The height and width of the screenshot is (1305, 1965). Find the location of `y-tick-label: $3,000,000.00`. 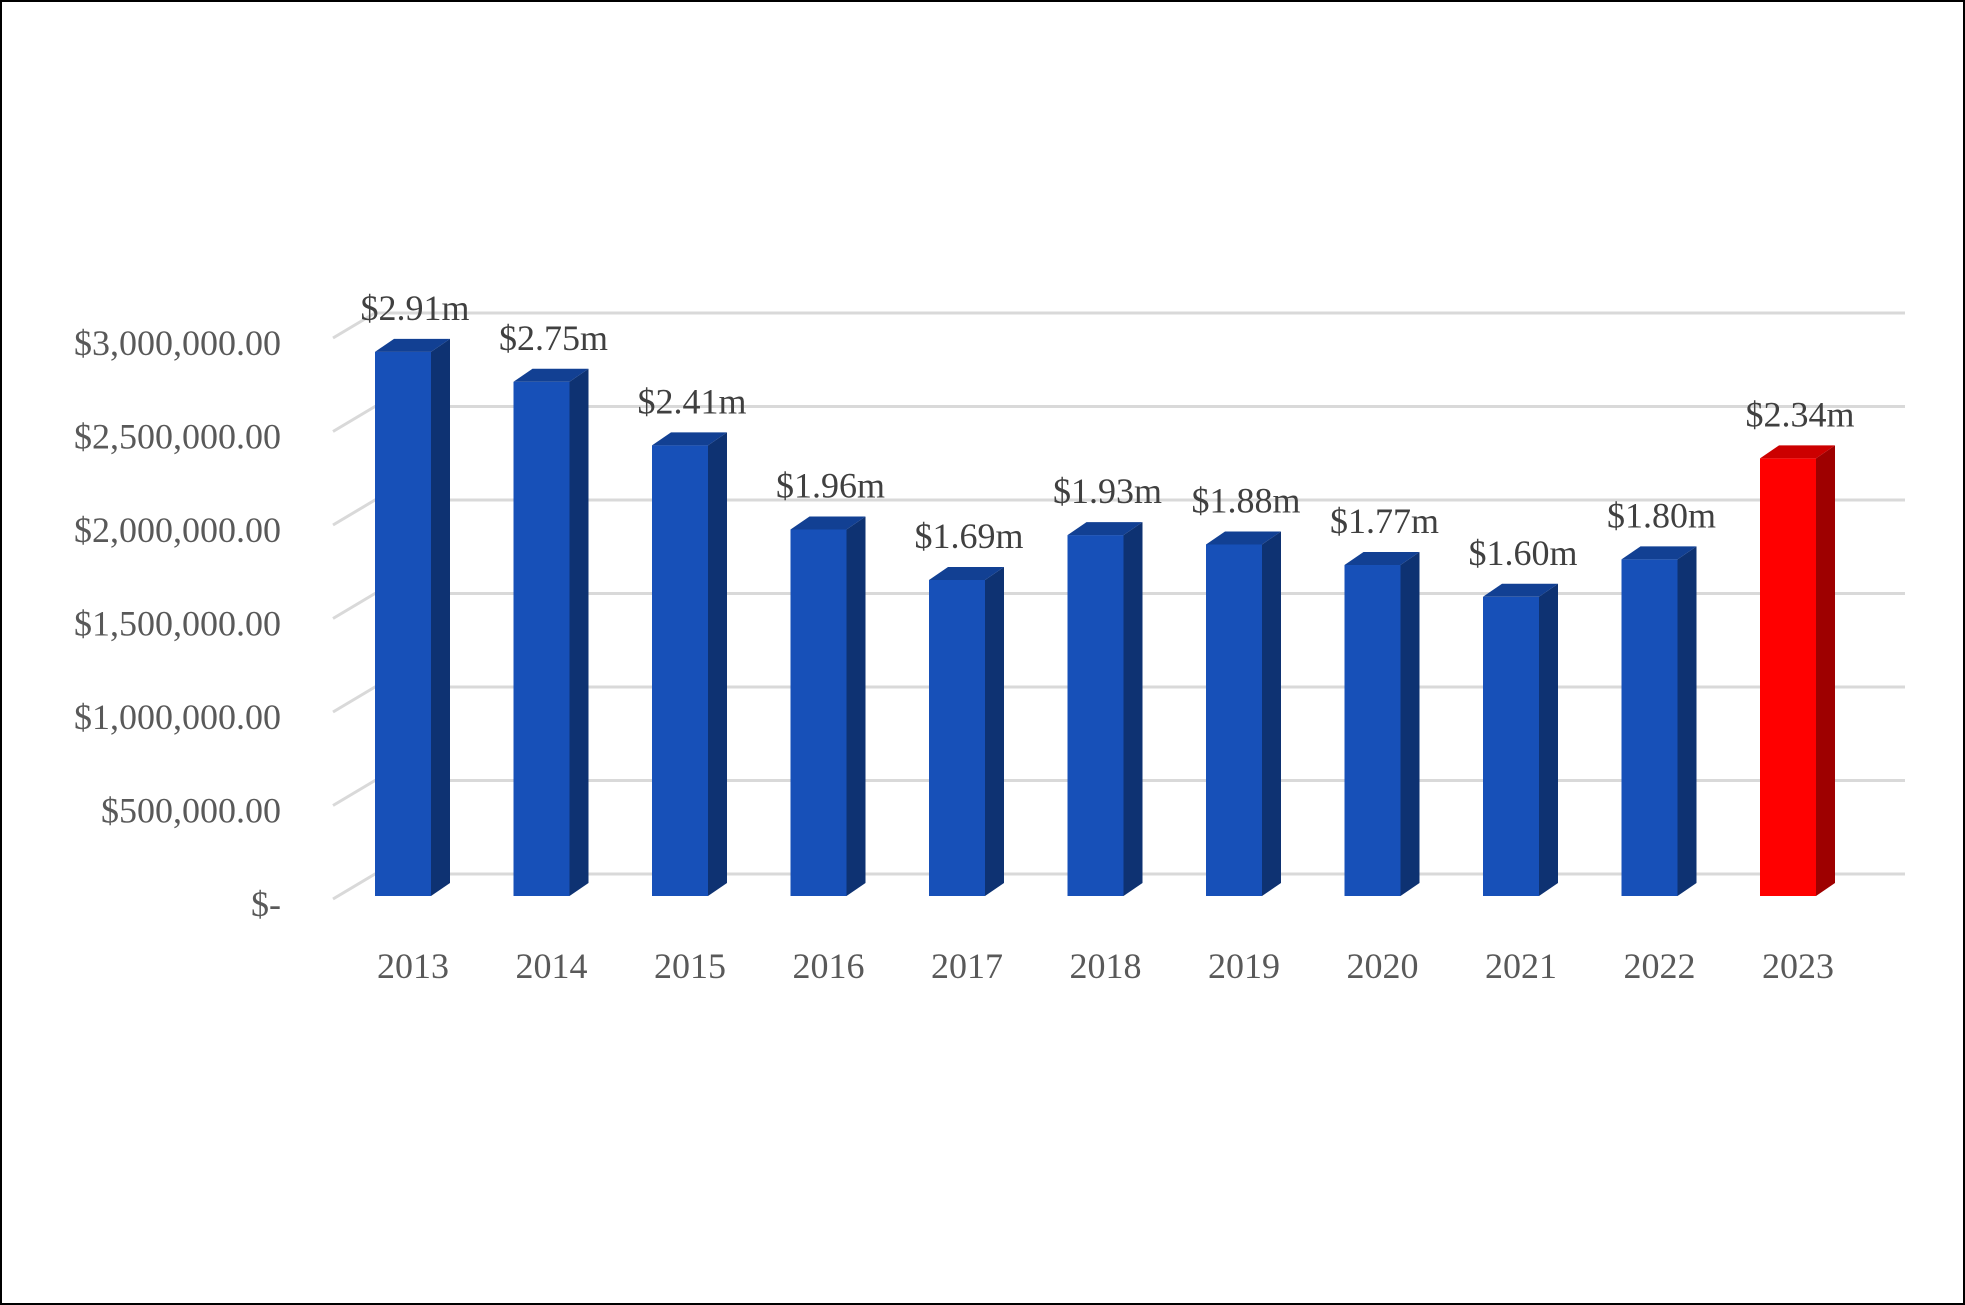

y-tick-label: $3,000,000.00 is located at coordinates (177, 343).